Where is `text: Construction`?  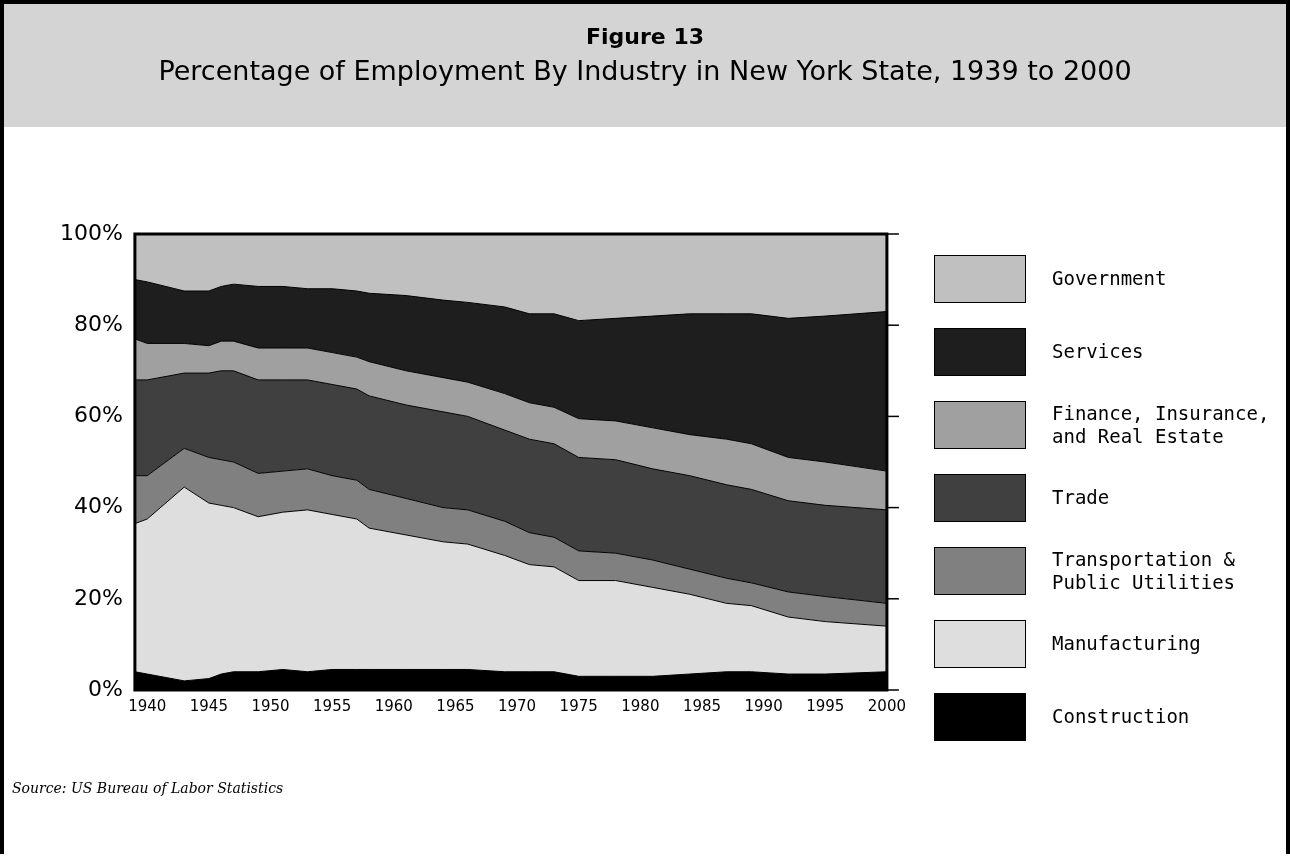 text: Construction is located at coordinates (1121, 716).